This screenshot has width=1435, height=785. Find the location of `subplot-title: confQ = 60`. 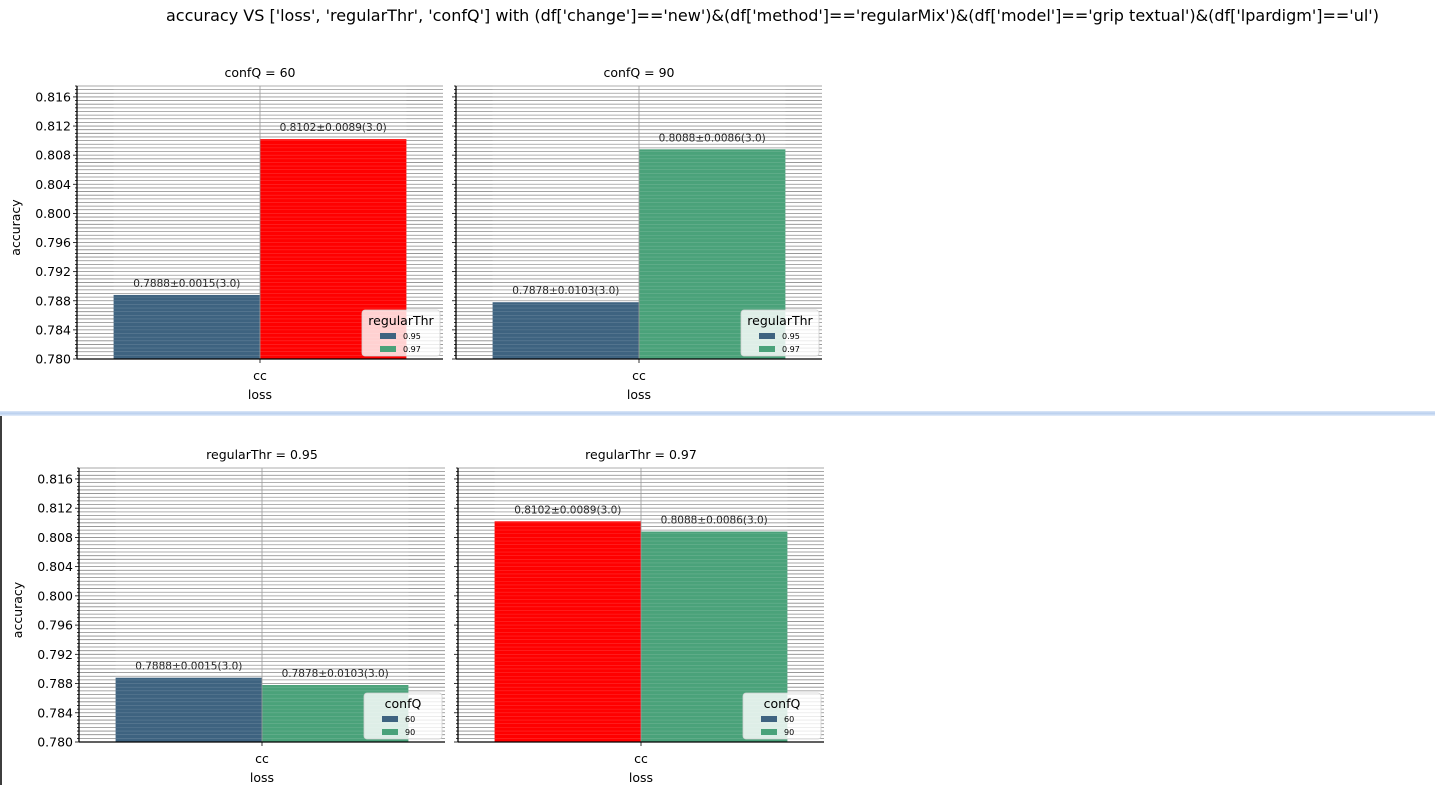

subplot-title: confQ = 60 is located at coordinates (259, 72).